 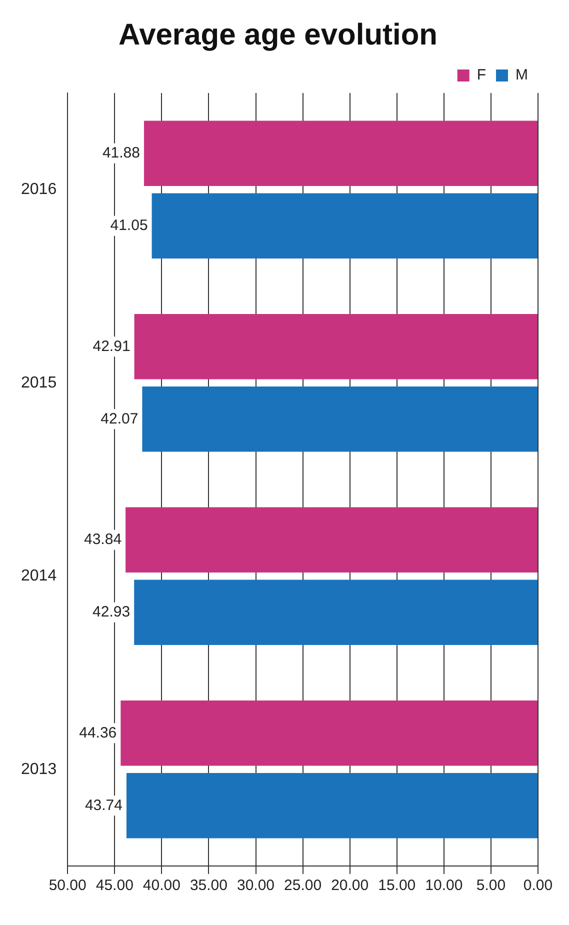 What do you see at coordinates (39, 769) in the screenshot?
I see `y-tick-label: 2013` at bounding box center [39, 769].